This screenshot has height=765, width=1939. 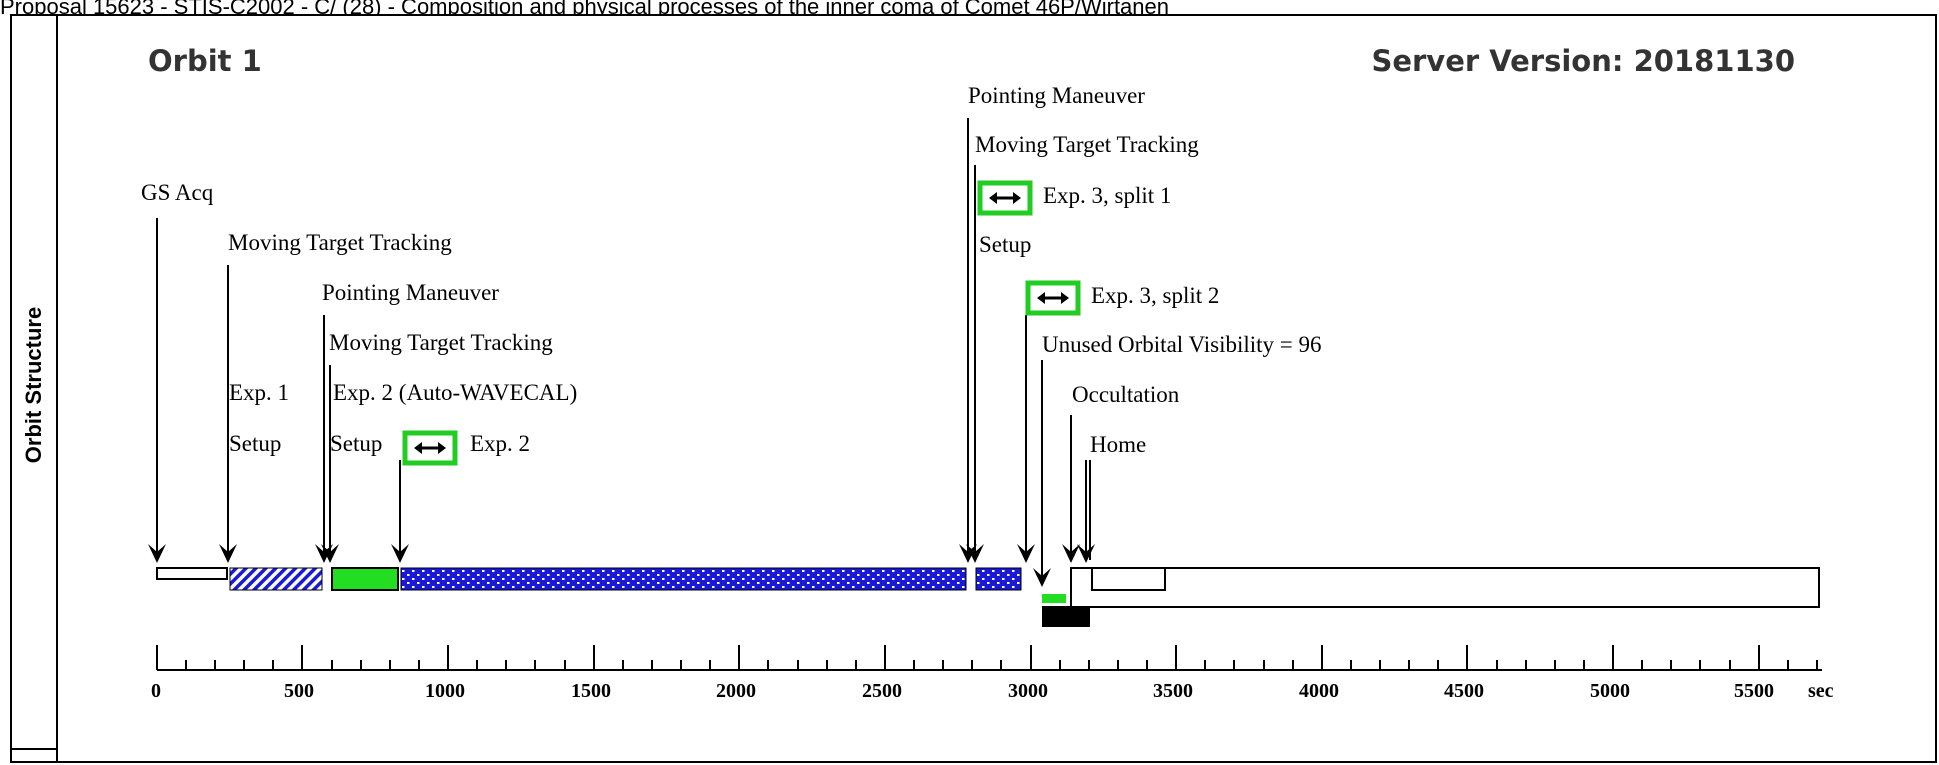 I want to click on tick-label: 4500, so click(x=1464, y=691).